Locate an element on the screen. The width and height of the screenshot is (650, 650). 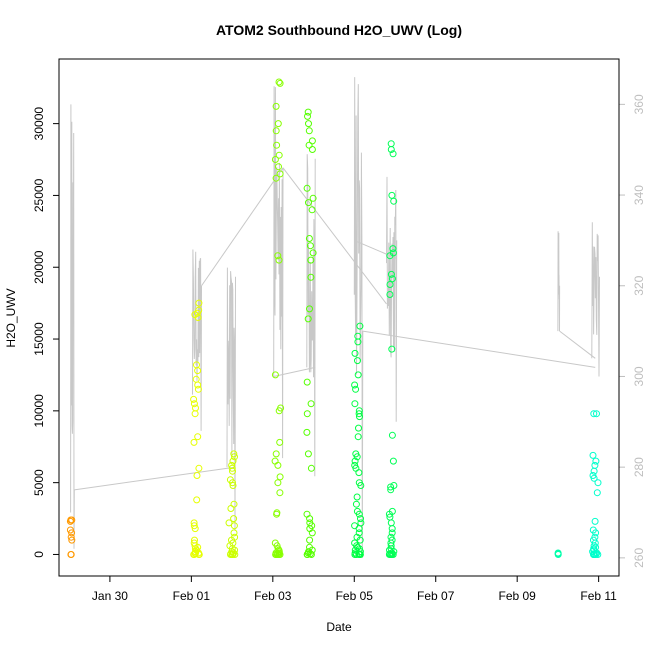
y-tick-label-1: 5000 is located at coordinates (39, 482).